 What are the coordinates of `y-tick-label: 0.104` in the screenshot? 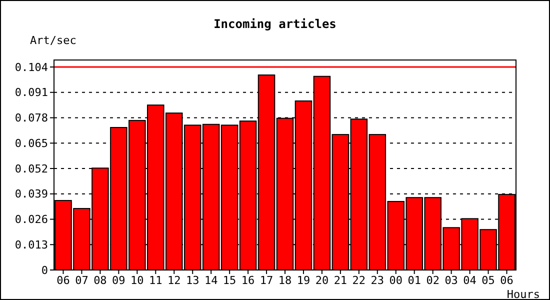 It's located at (31, 67).